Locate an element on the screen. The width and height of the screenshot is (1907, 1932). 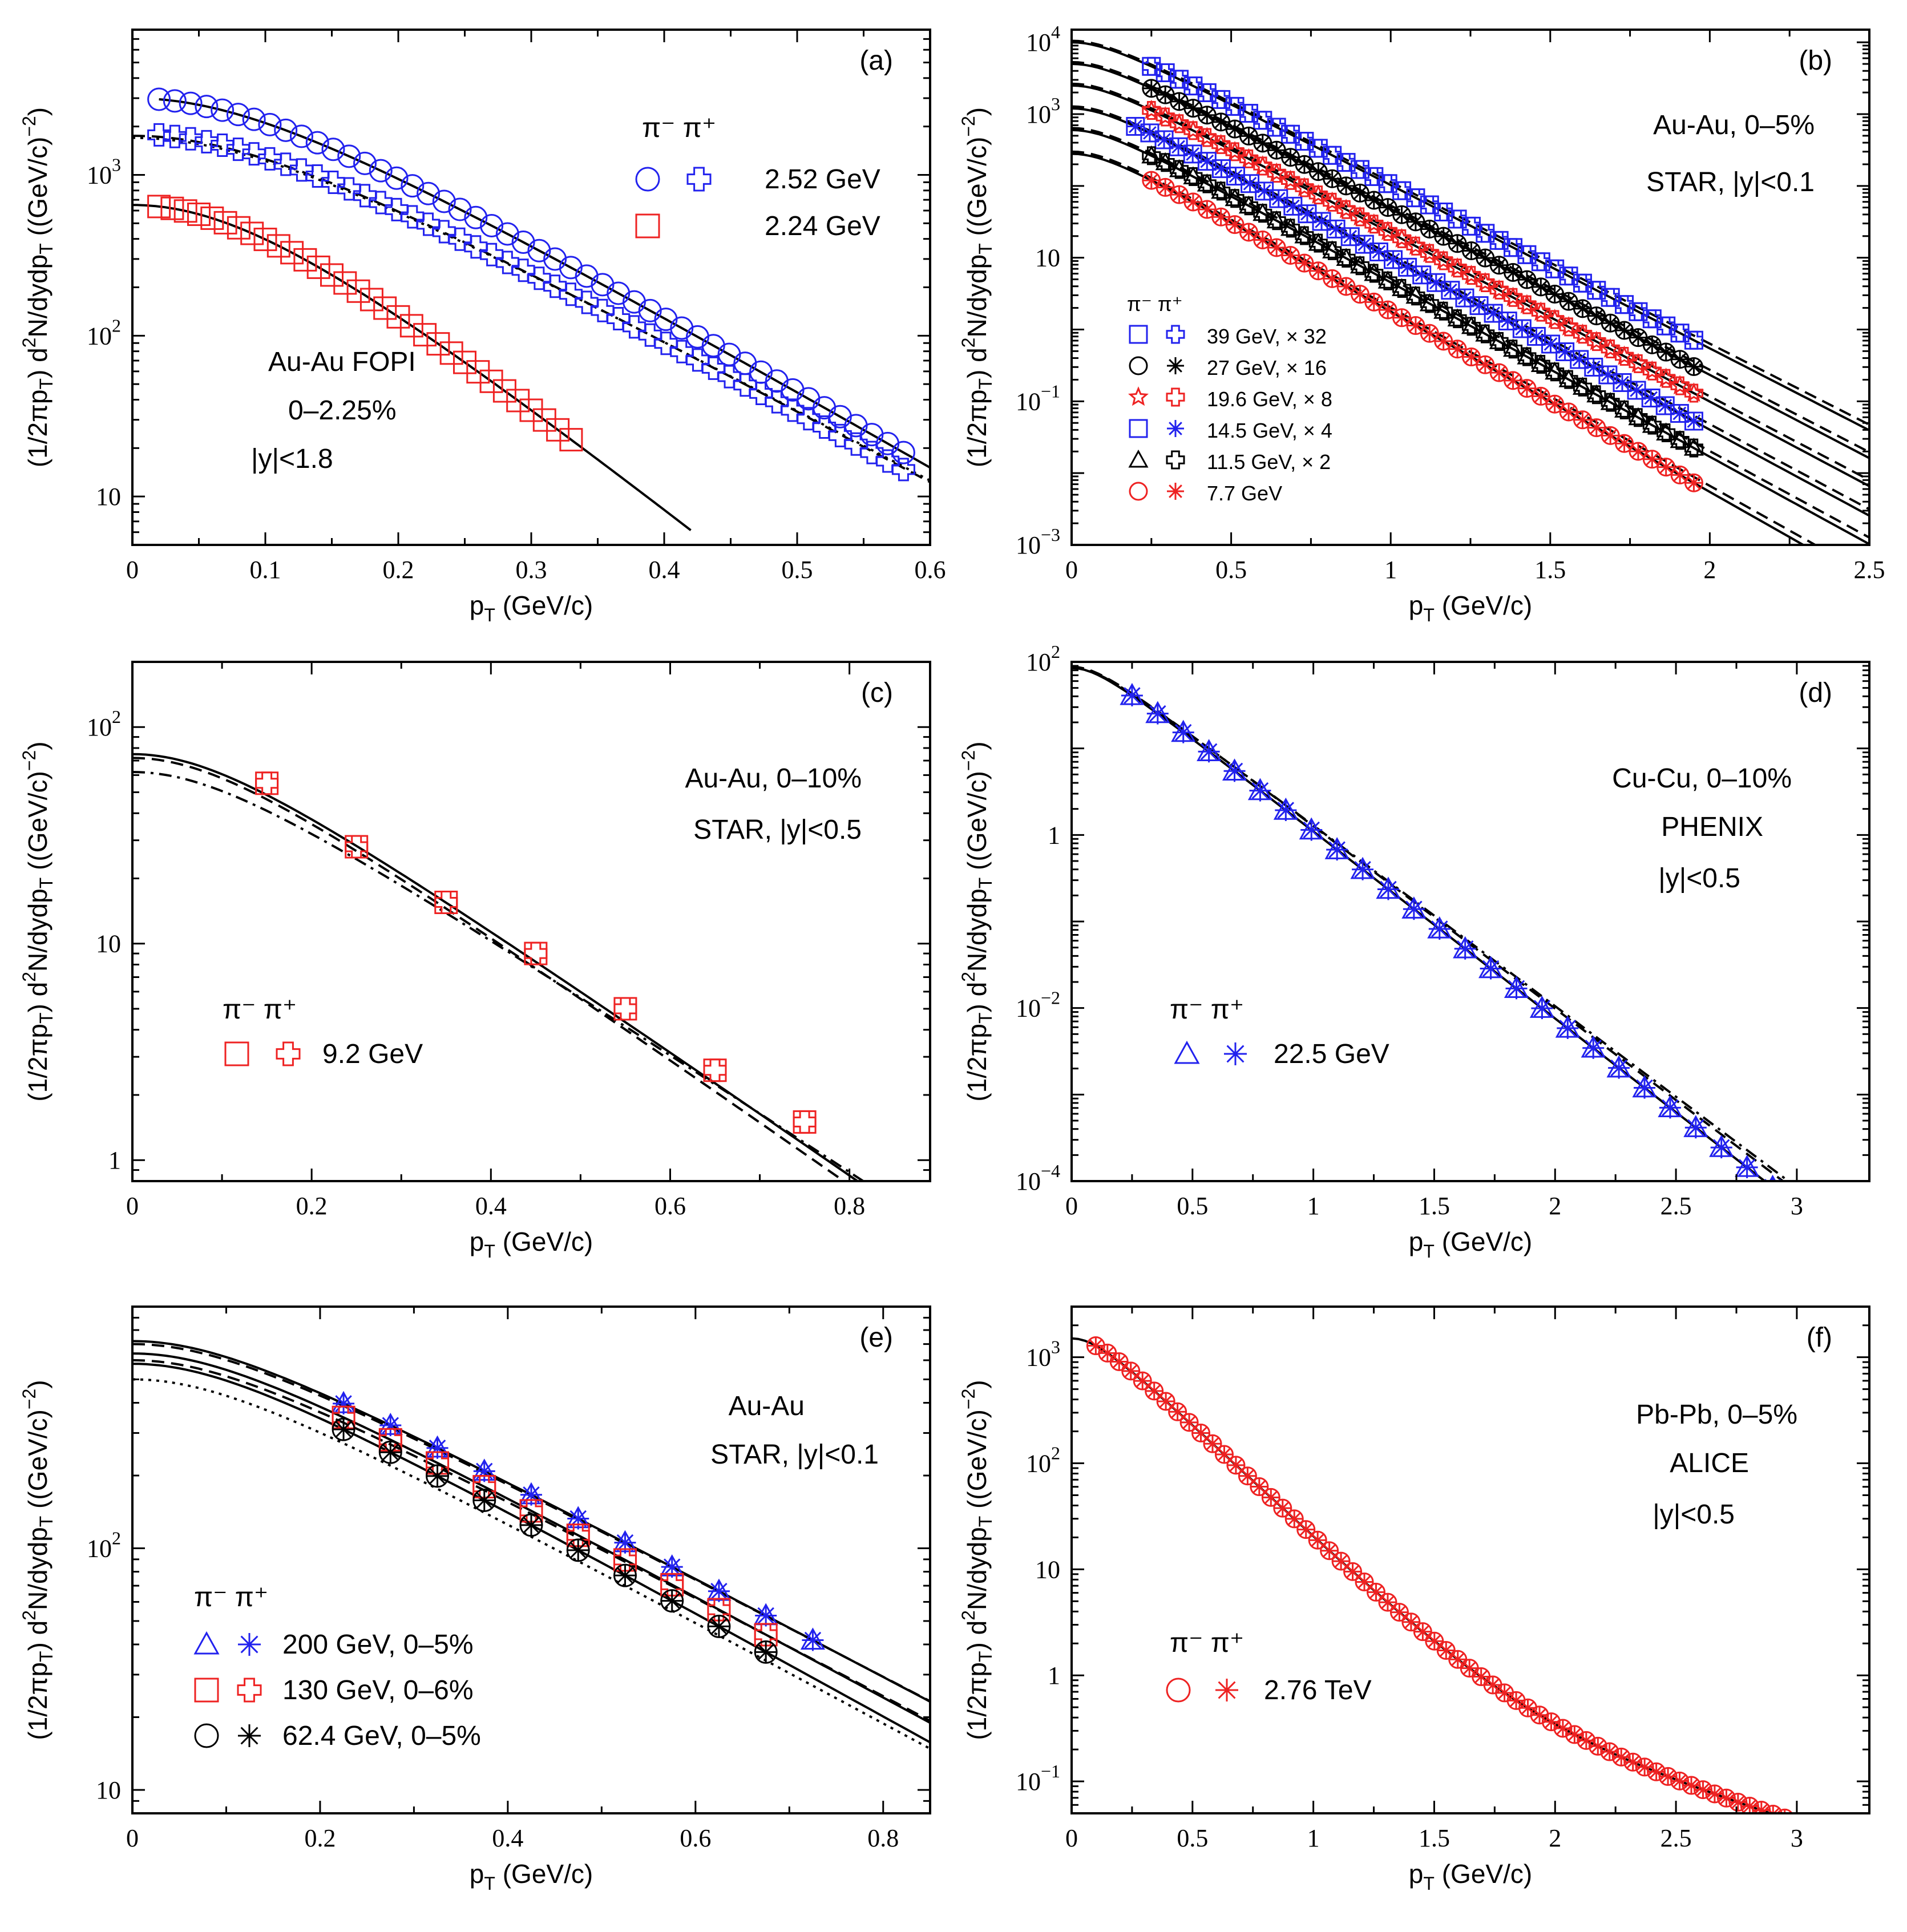
annotation: ALICE is located at coordinates (1709, 1463).